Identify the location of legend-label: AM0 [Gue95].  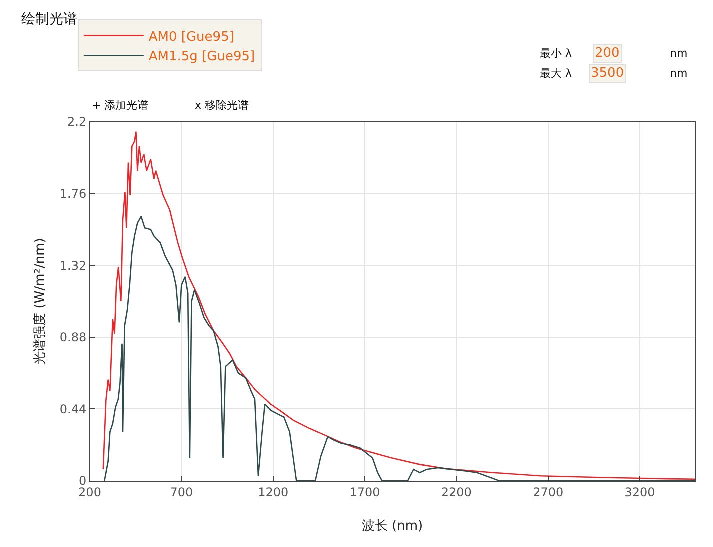
(191, 37).